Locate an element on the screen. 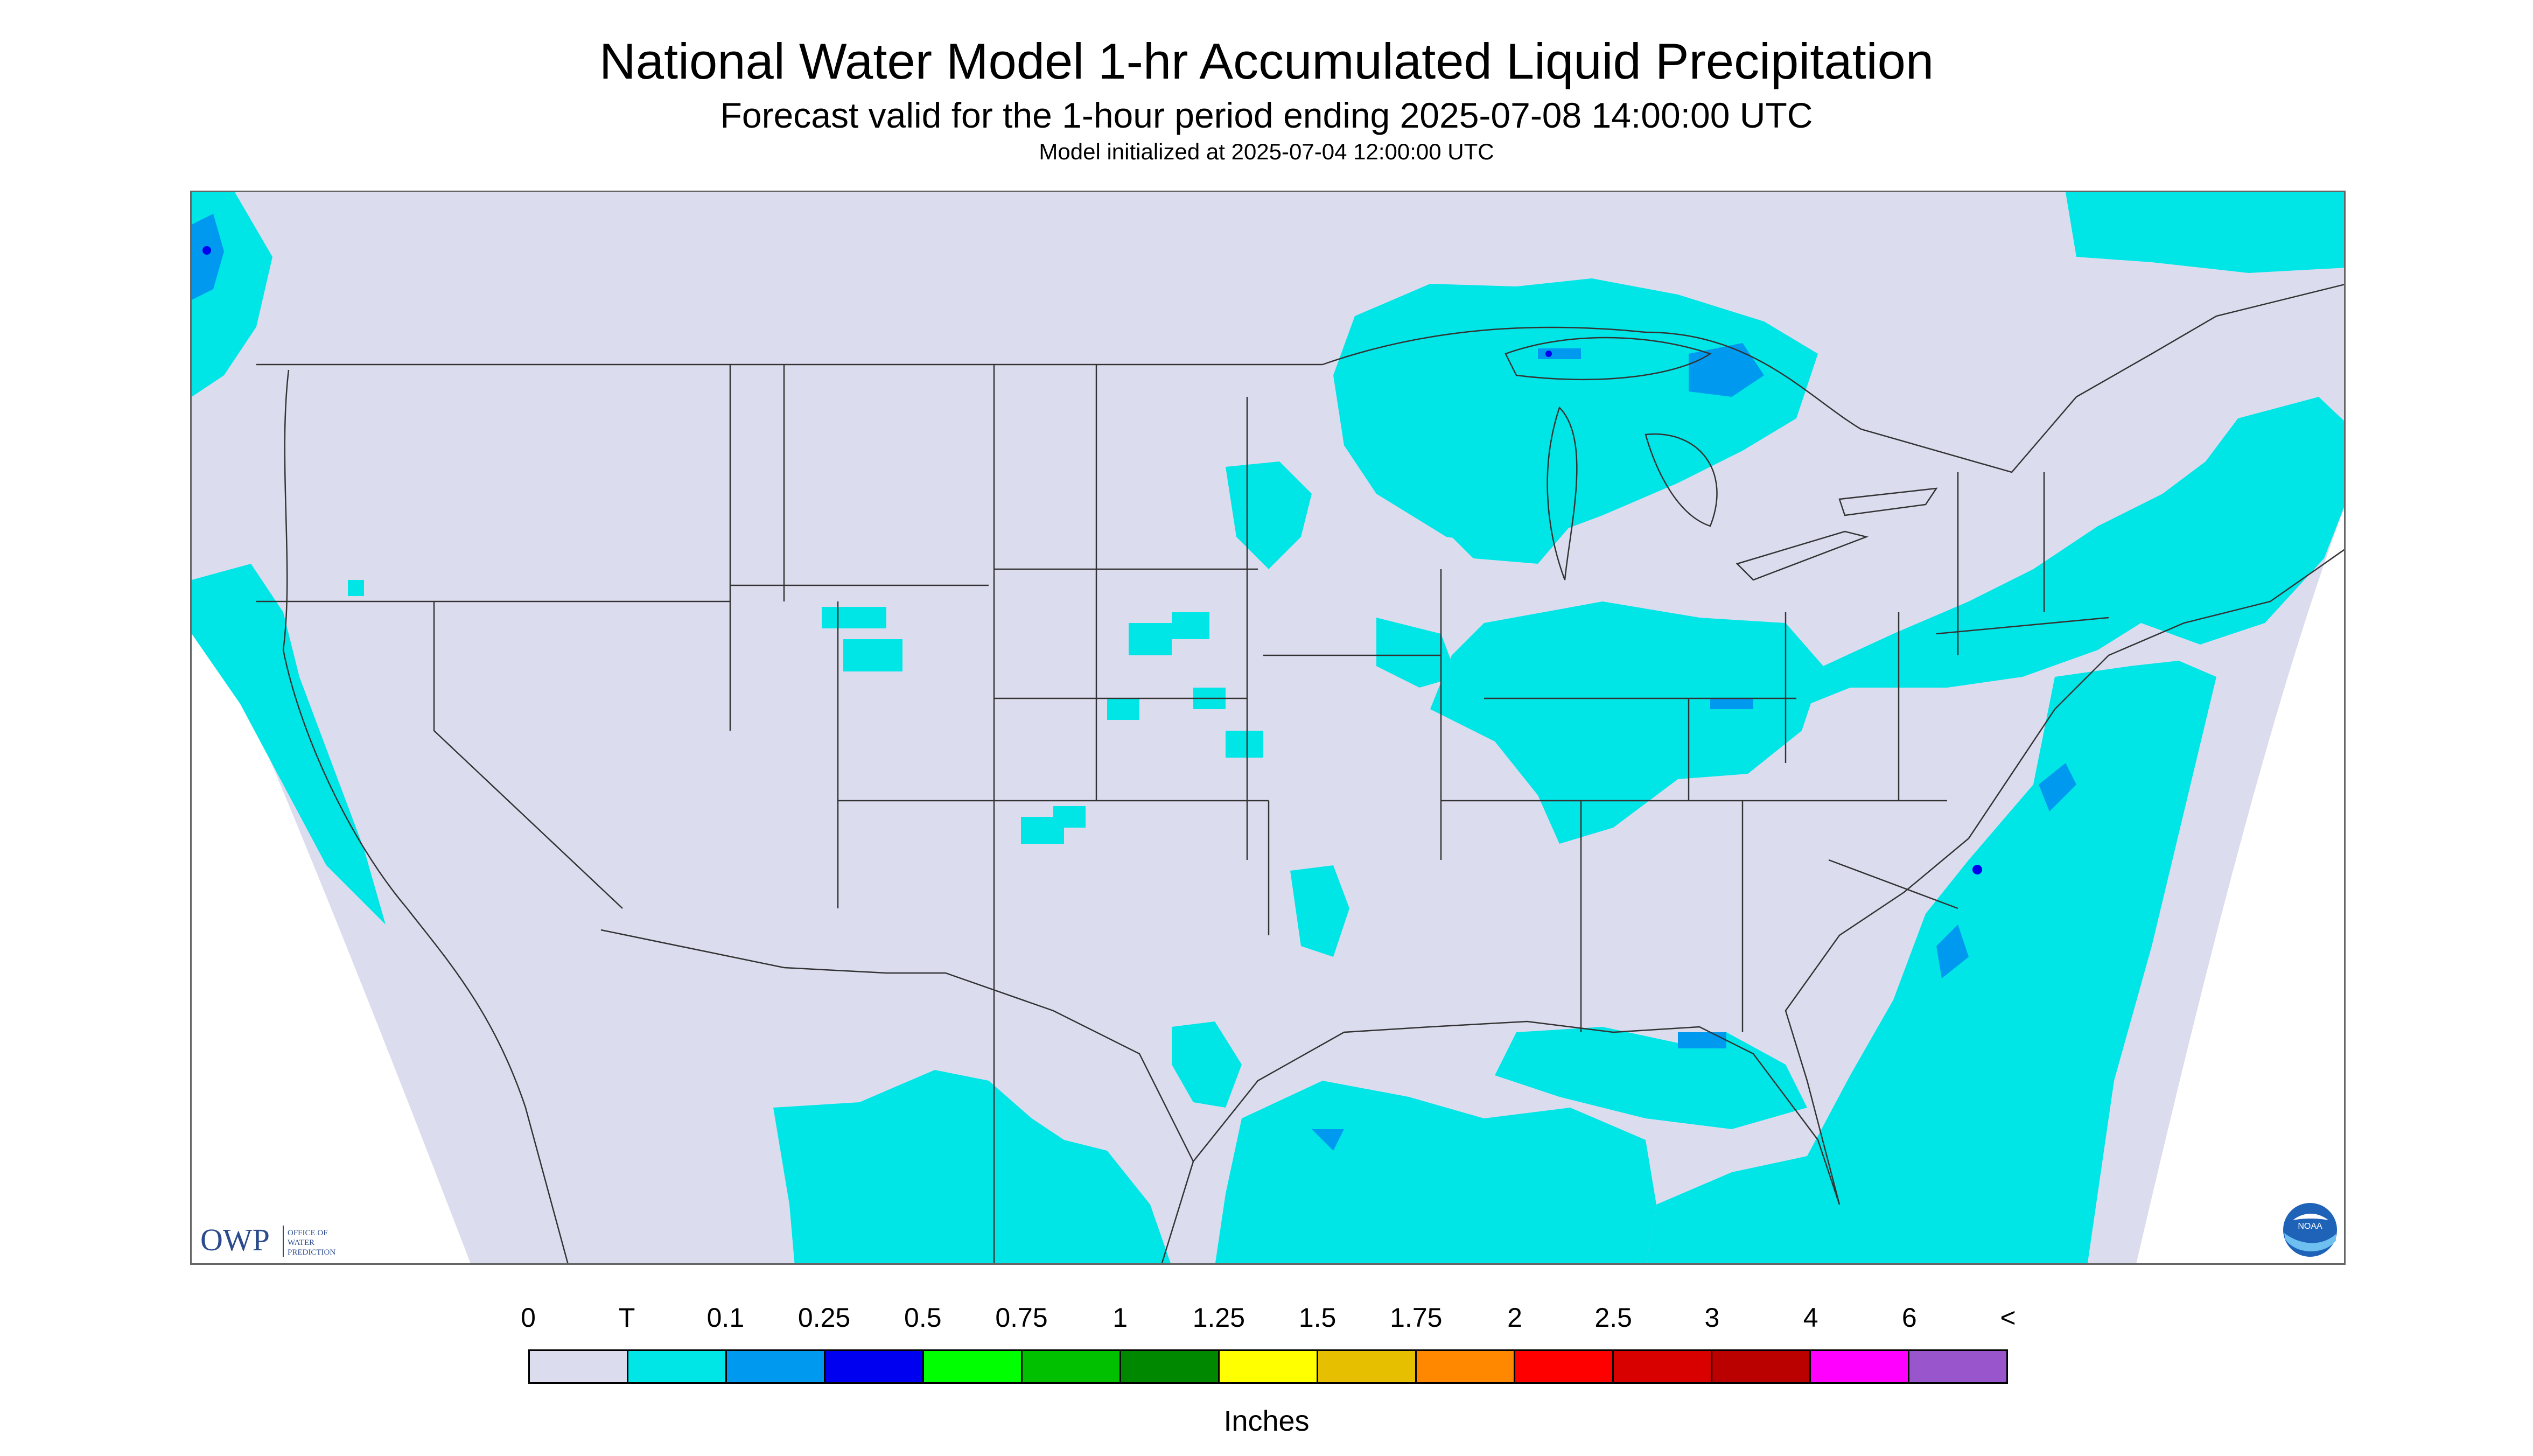 This screenshot has height=1456, width=2533. legend-tick-label: 0.75 is located at coordinates (1022, 1318).